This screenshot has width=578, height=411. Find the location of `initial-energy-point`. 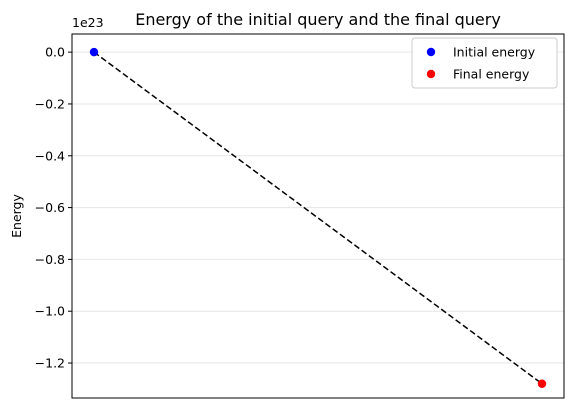

initial-energy-point is located at coordinates (94, 52).